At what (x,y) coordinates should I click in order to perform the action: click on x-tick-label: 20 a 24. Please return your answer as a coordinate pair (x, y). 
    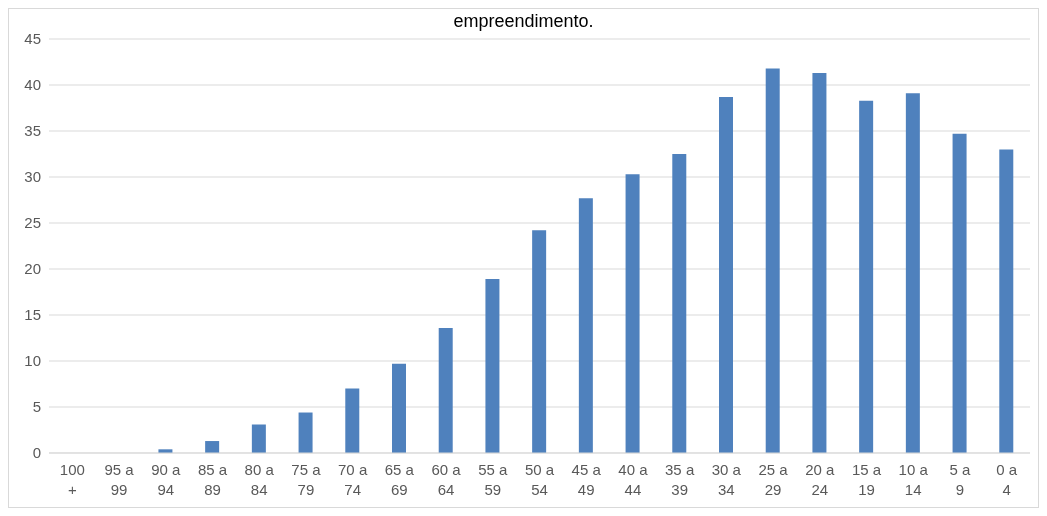
    Looking at the image, I should click on (820, 479).